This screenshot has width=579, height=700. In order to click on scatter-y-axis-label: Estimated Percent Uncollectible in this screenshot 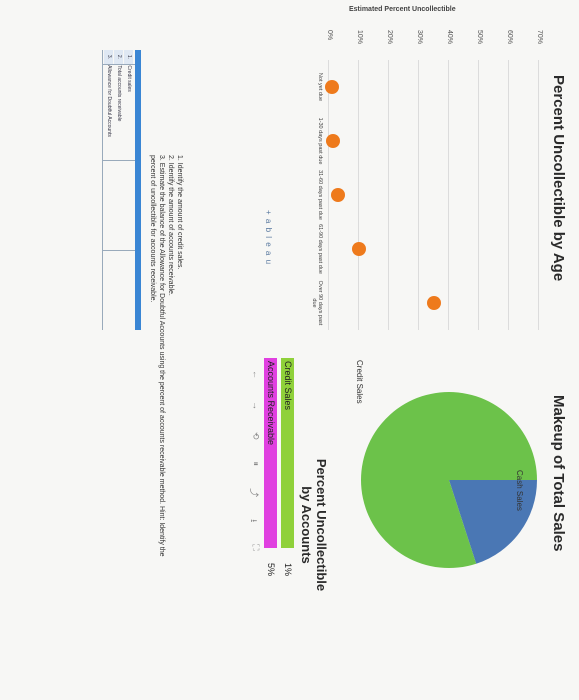, I will do `click(402, 9)`.